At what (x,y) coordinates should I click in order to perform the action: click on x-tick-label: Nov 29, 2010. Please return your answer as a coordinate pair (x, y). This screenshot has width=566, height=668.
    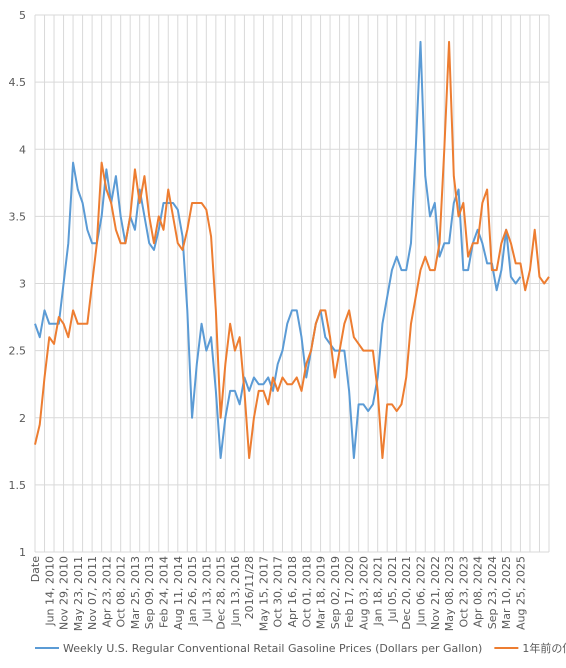
    Looking at the image, I should click on (64, 593).